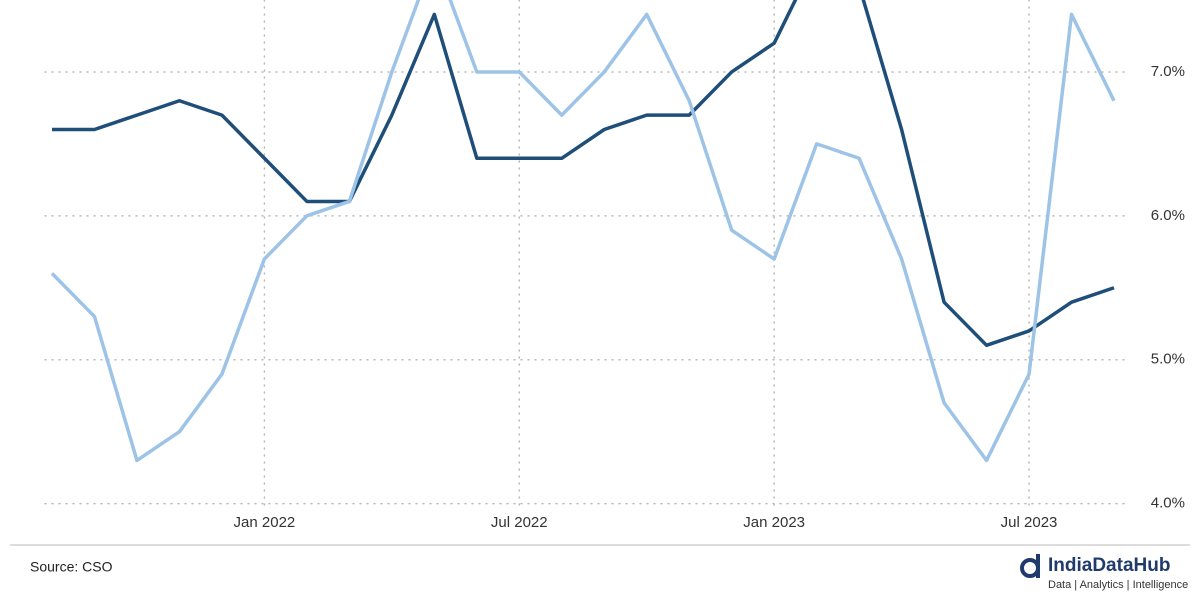 The height and width of the screenshot is (600, 1200). Describe the element at coordinates (1168, 359) in the screenshot. I see `y-tick-label: 5.0%` at that location.